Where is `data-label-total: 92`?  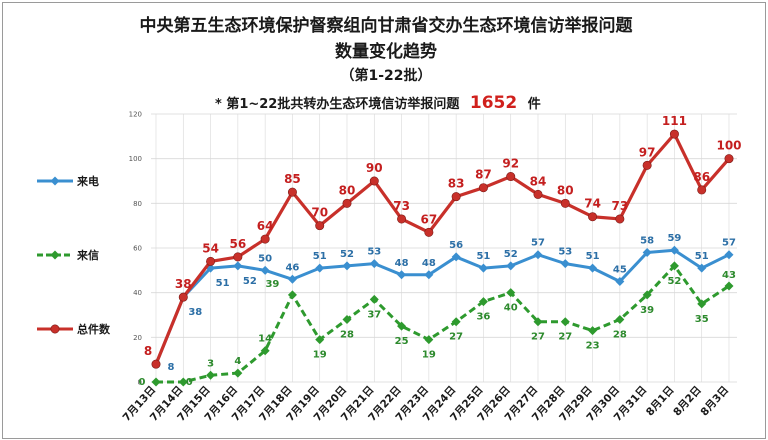 data-label-total: 92 is located at coordinates (510, 164).